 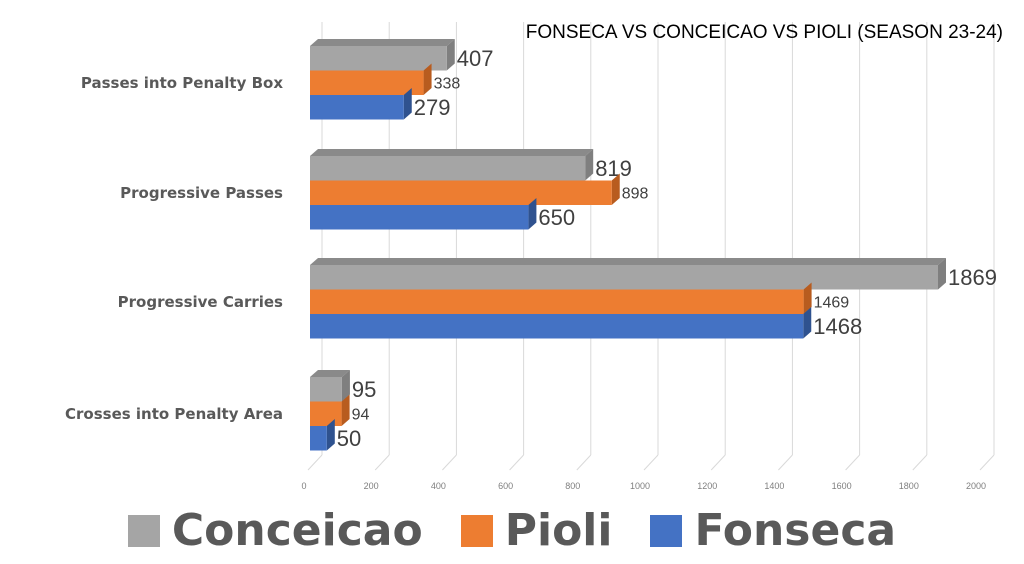 I want to click on data-label: 50, so click(x=349, y=438).